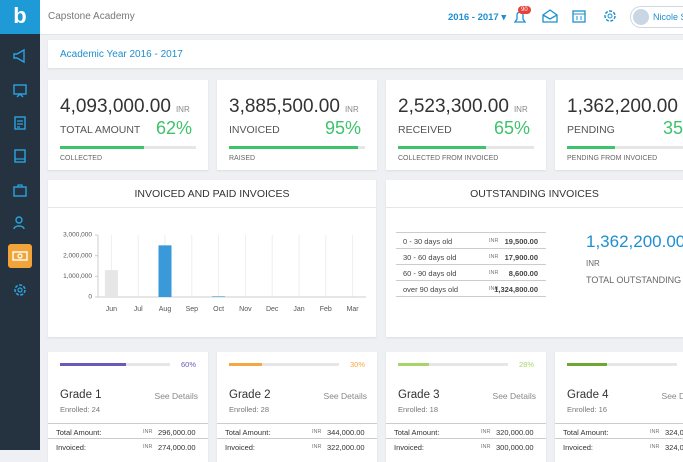 The height and width of the screenshot is (462, 683). Describe the element at coordinates (471, 273) in the screenshot. I see `outstanding-row: 60 - 90 days old INR 8,600.00` at that location.